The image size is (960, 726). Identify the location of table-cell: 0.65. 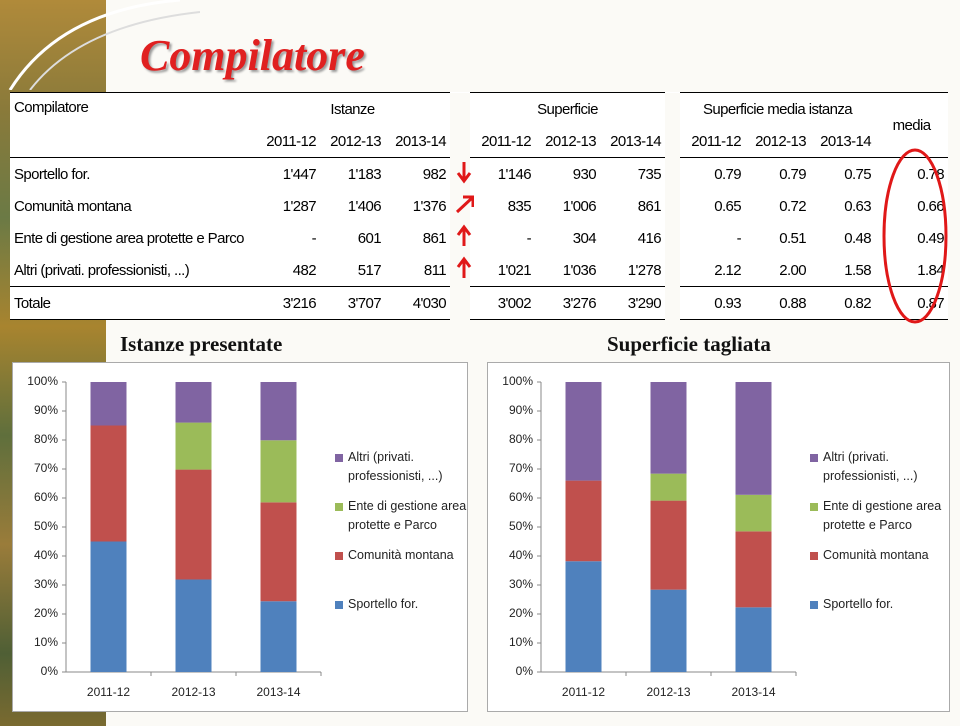
(728, 206).